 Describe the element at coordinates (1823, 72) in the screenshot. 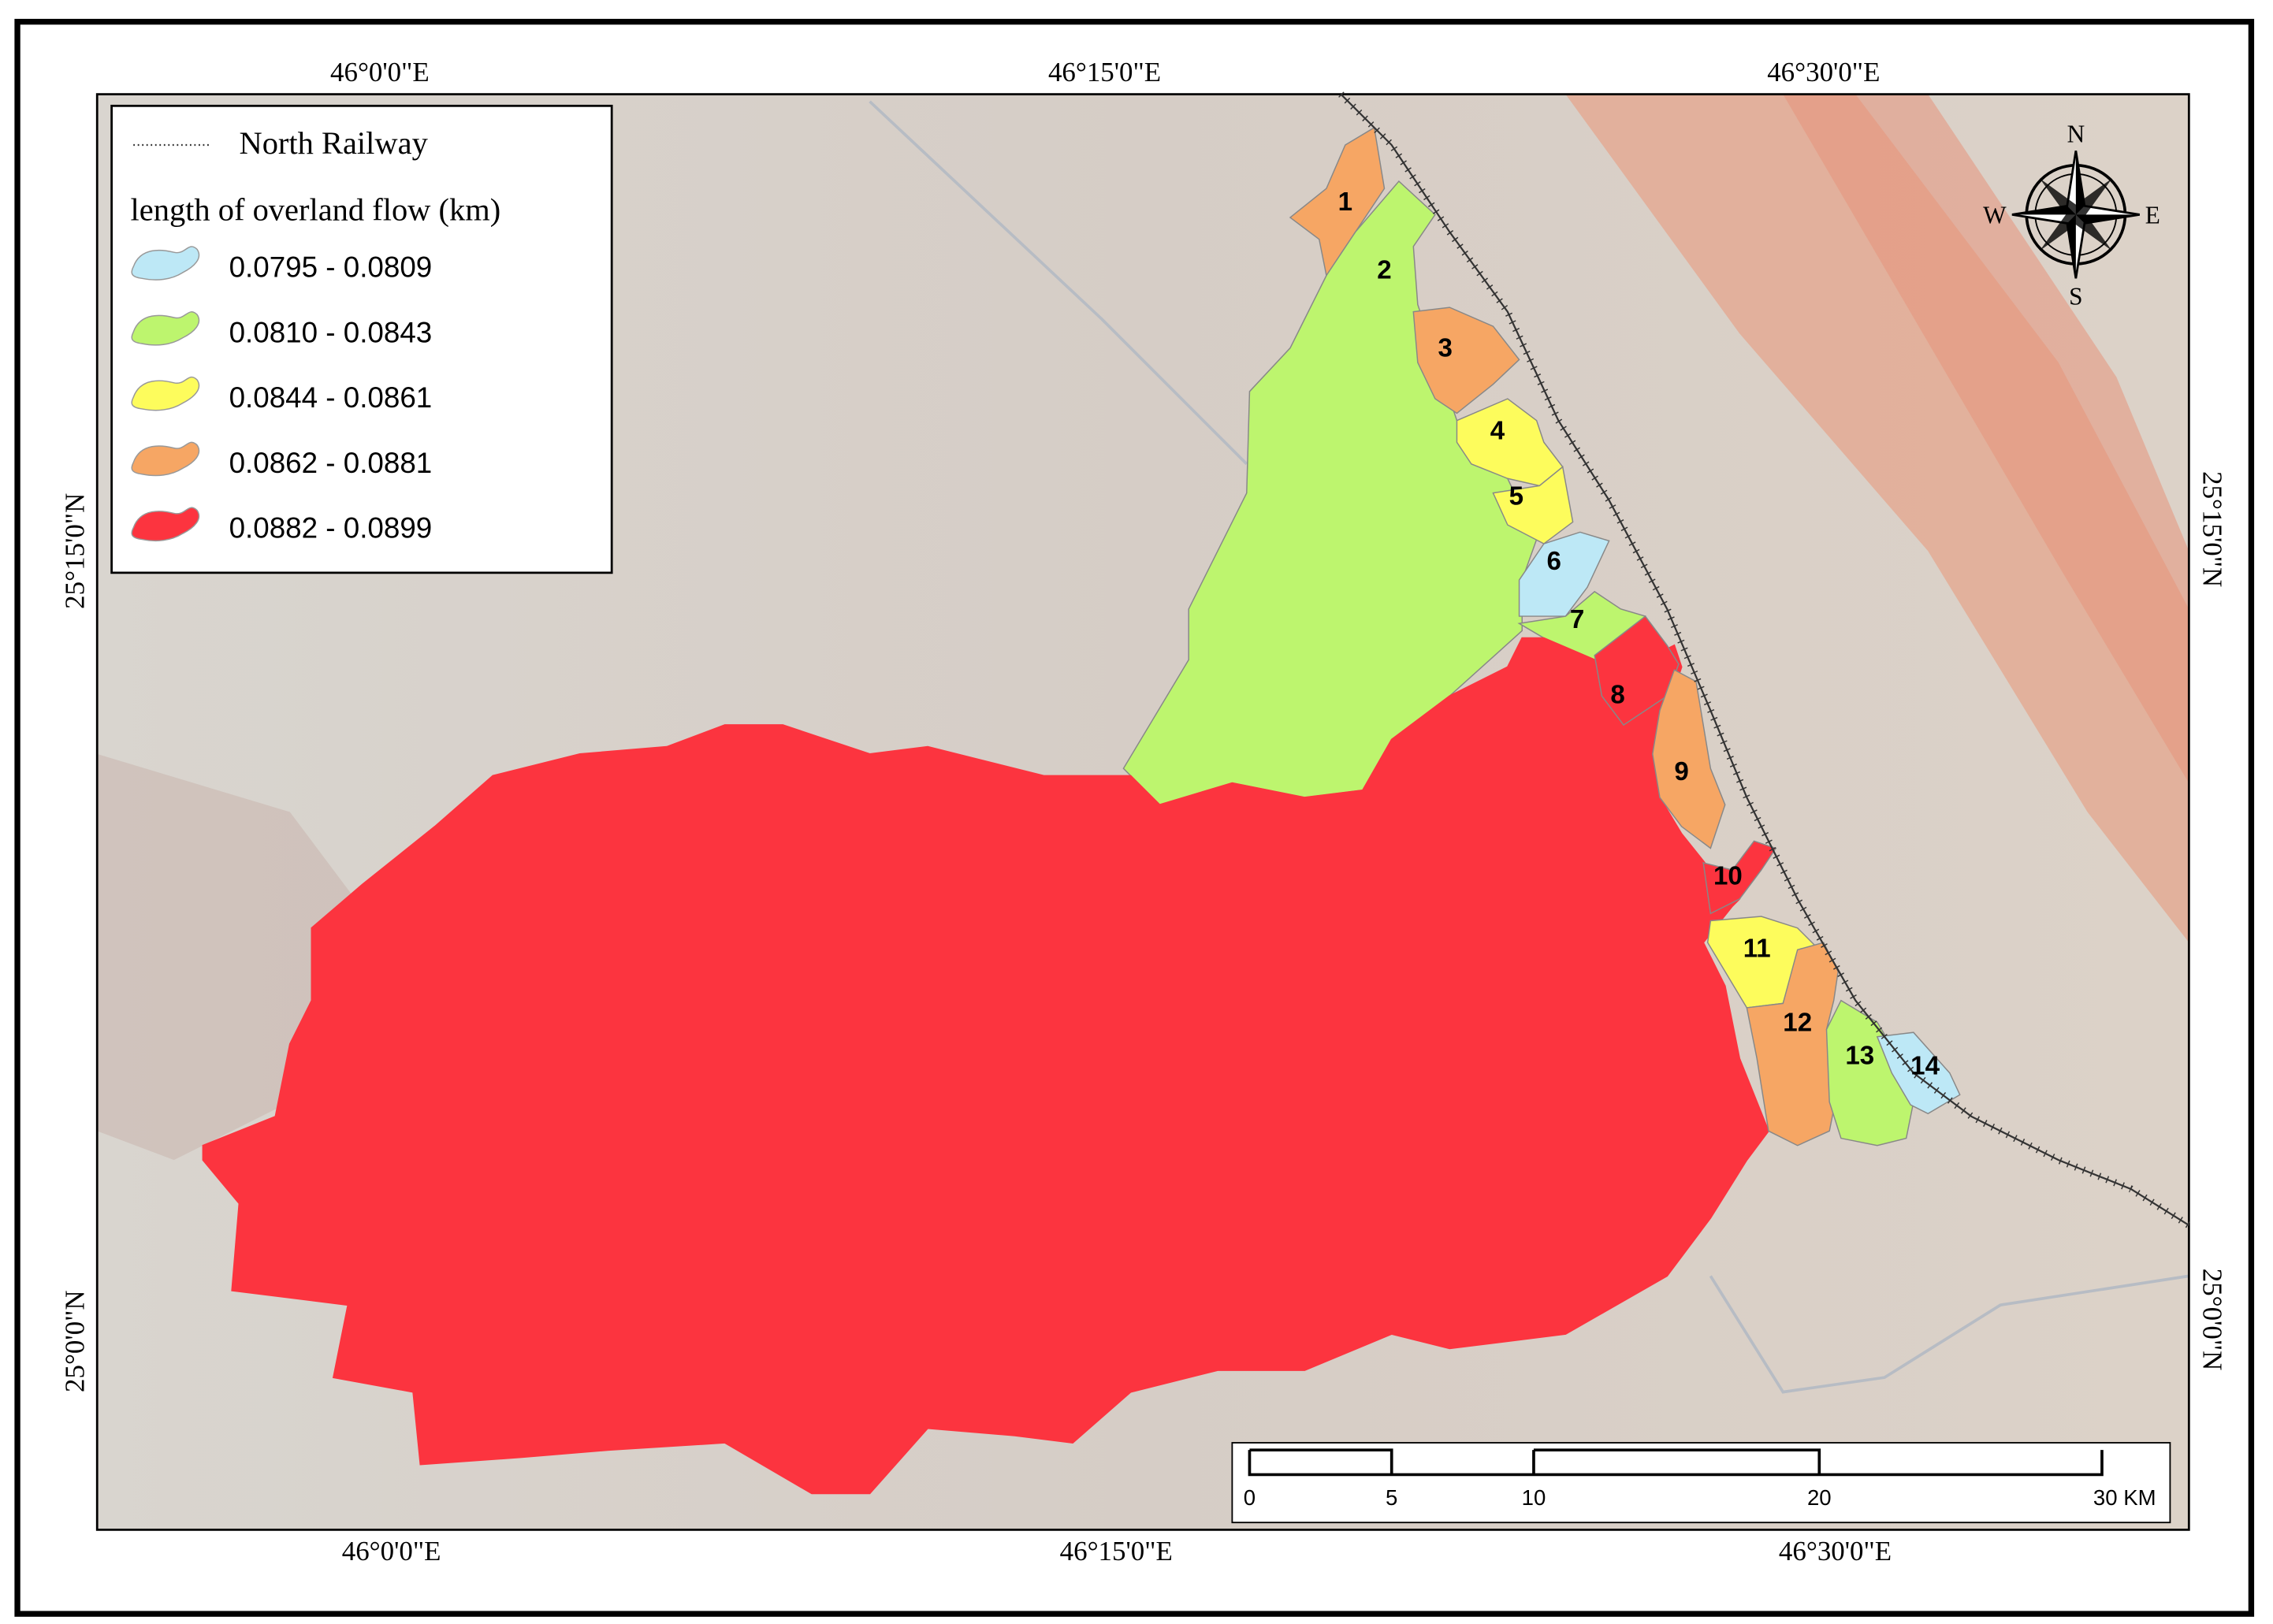

I see `graticule-top: 46°30'0"E` at that location.